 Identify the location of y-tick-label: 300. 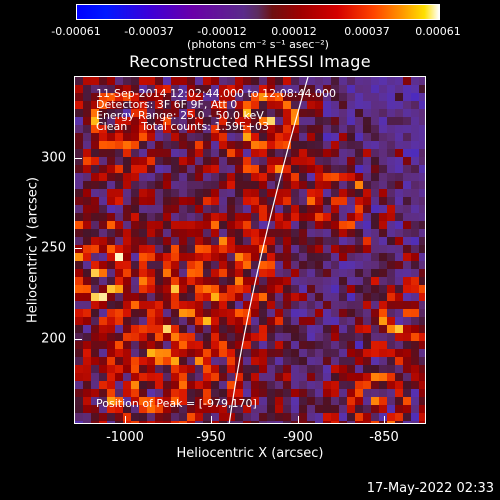
(53, 158).